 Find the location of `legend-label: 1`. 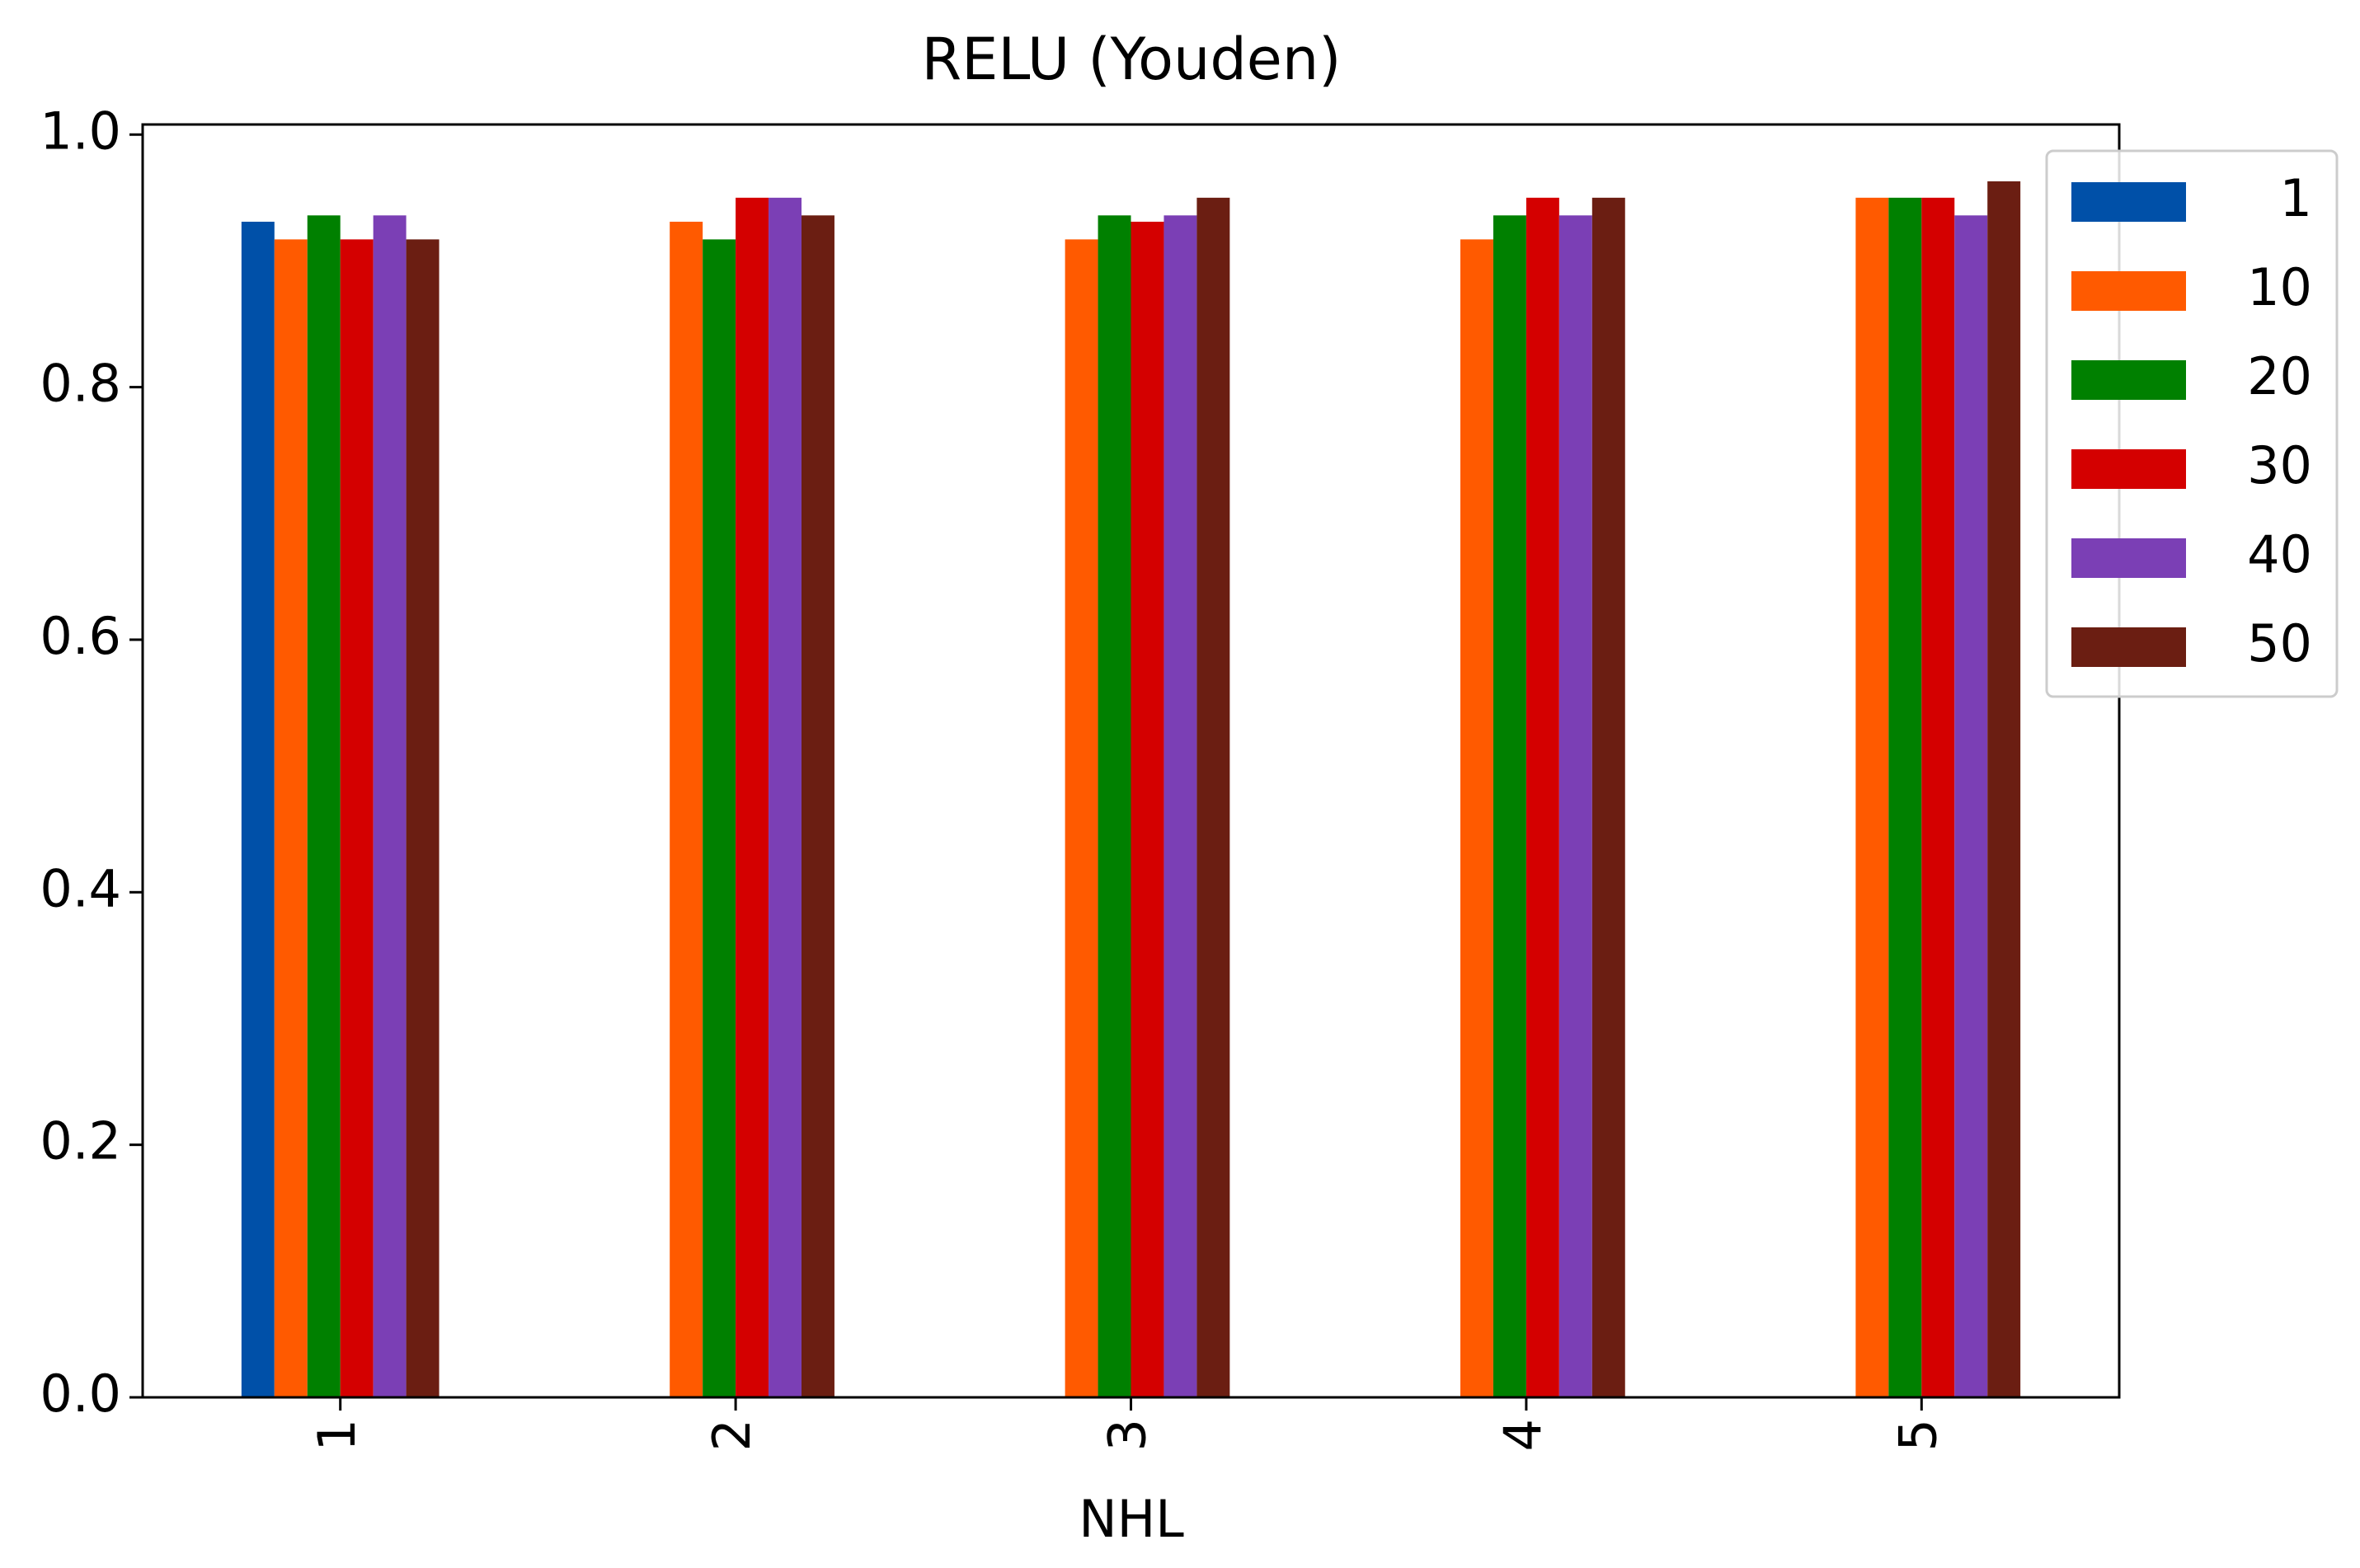

legend-label: 1 is located at coordinates (2296, 198).